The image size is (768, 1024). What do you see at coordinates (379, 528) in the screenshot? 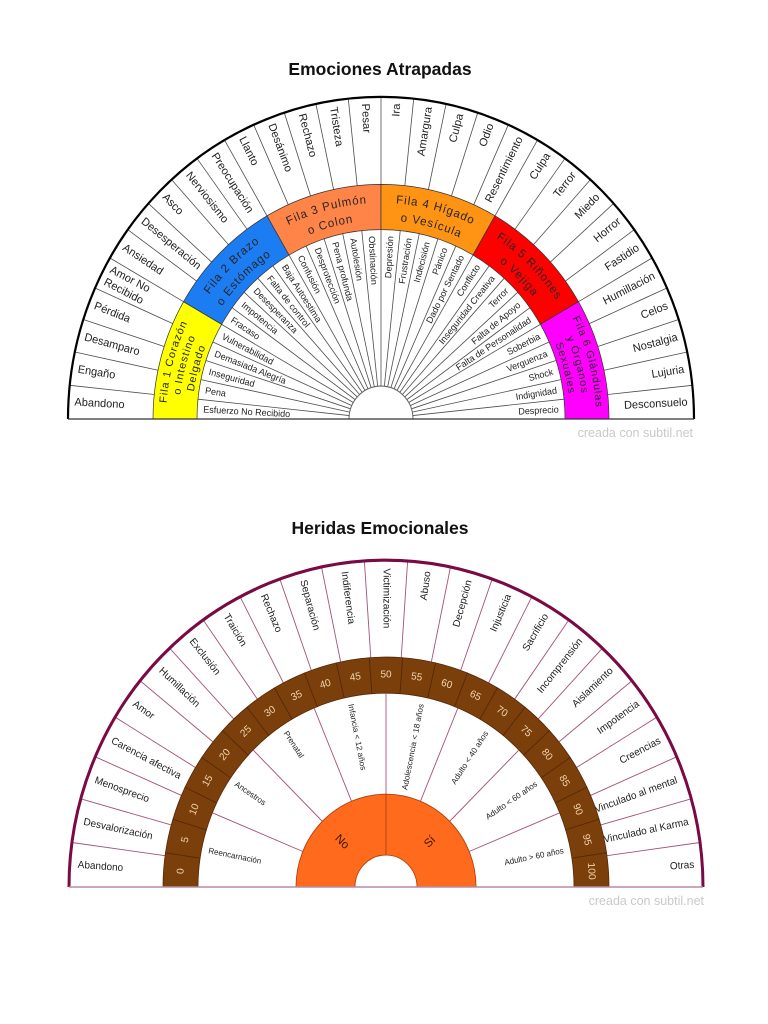
I see `chart-title-heridas-emocionales: Heridas Emocionales` at bounding box center [379, 528].